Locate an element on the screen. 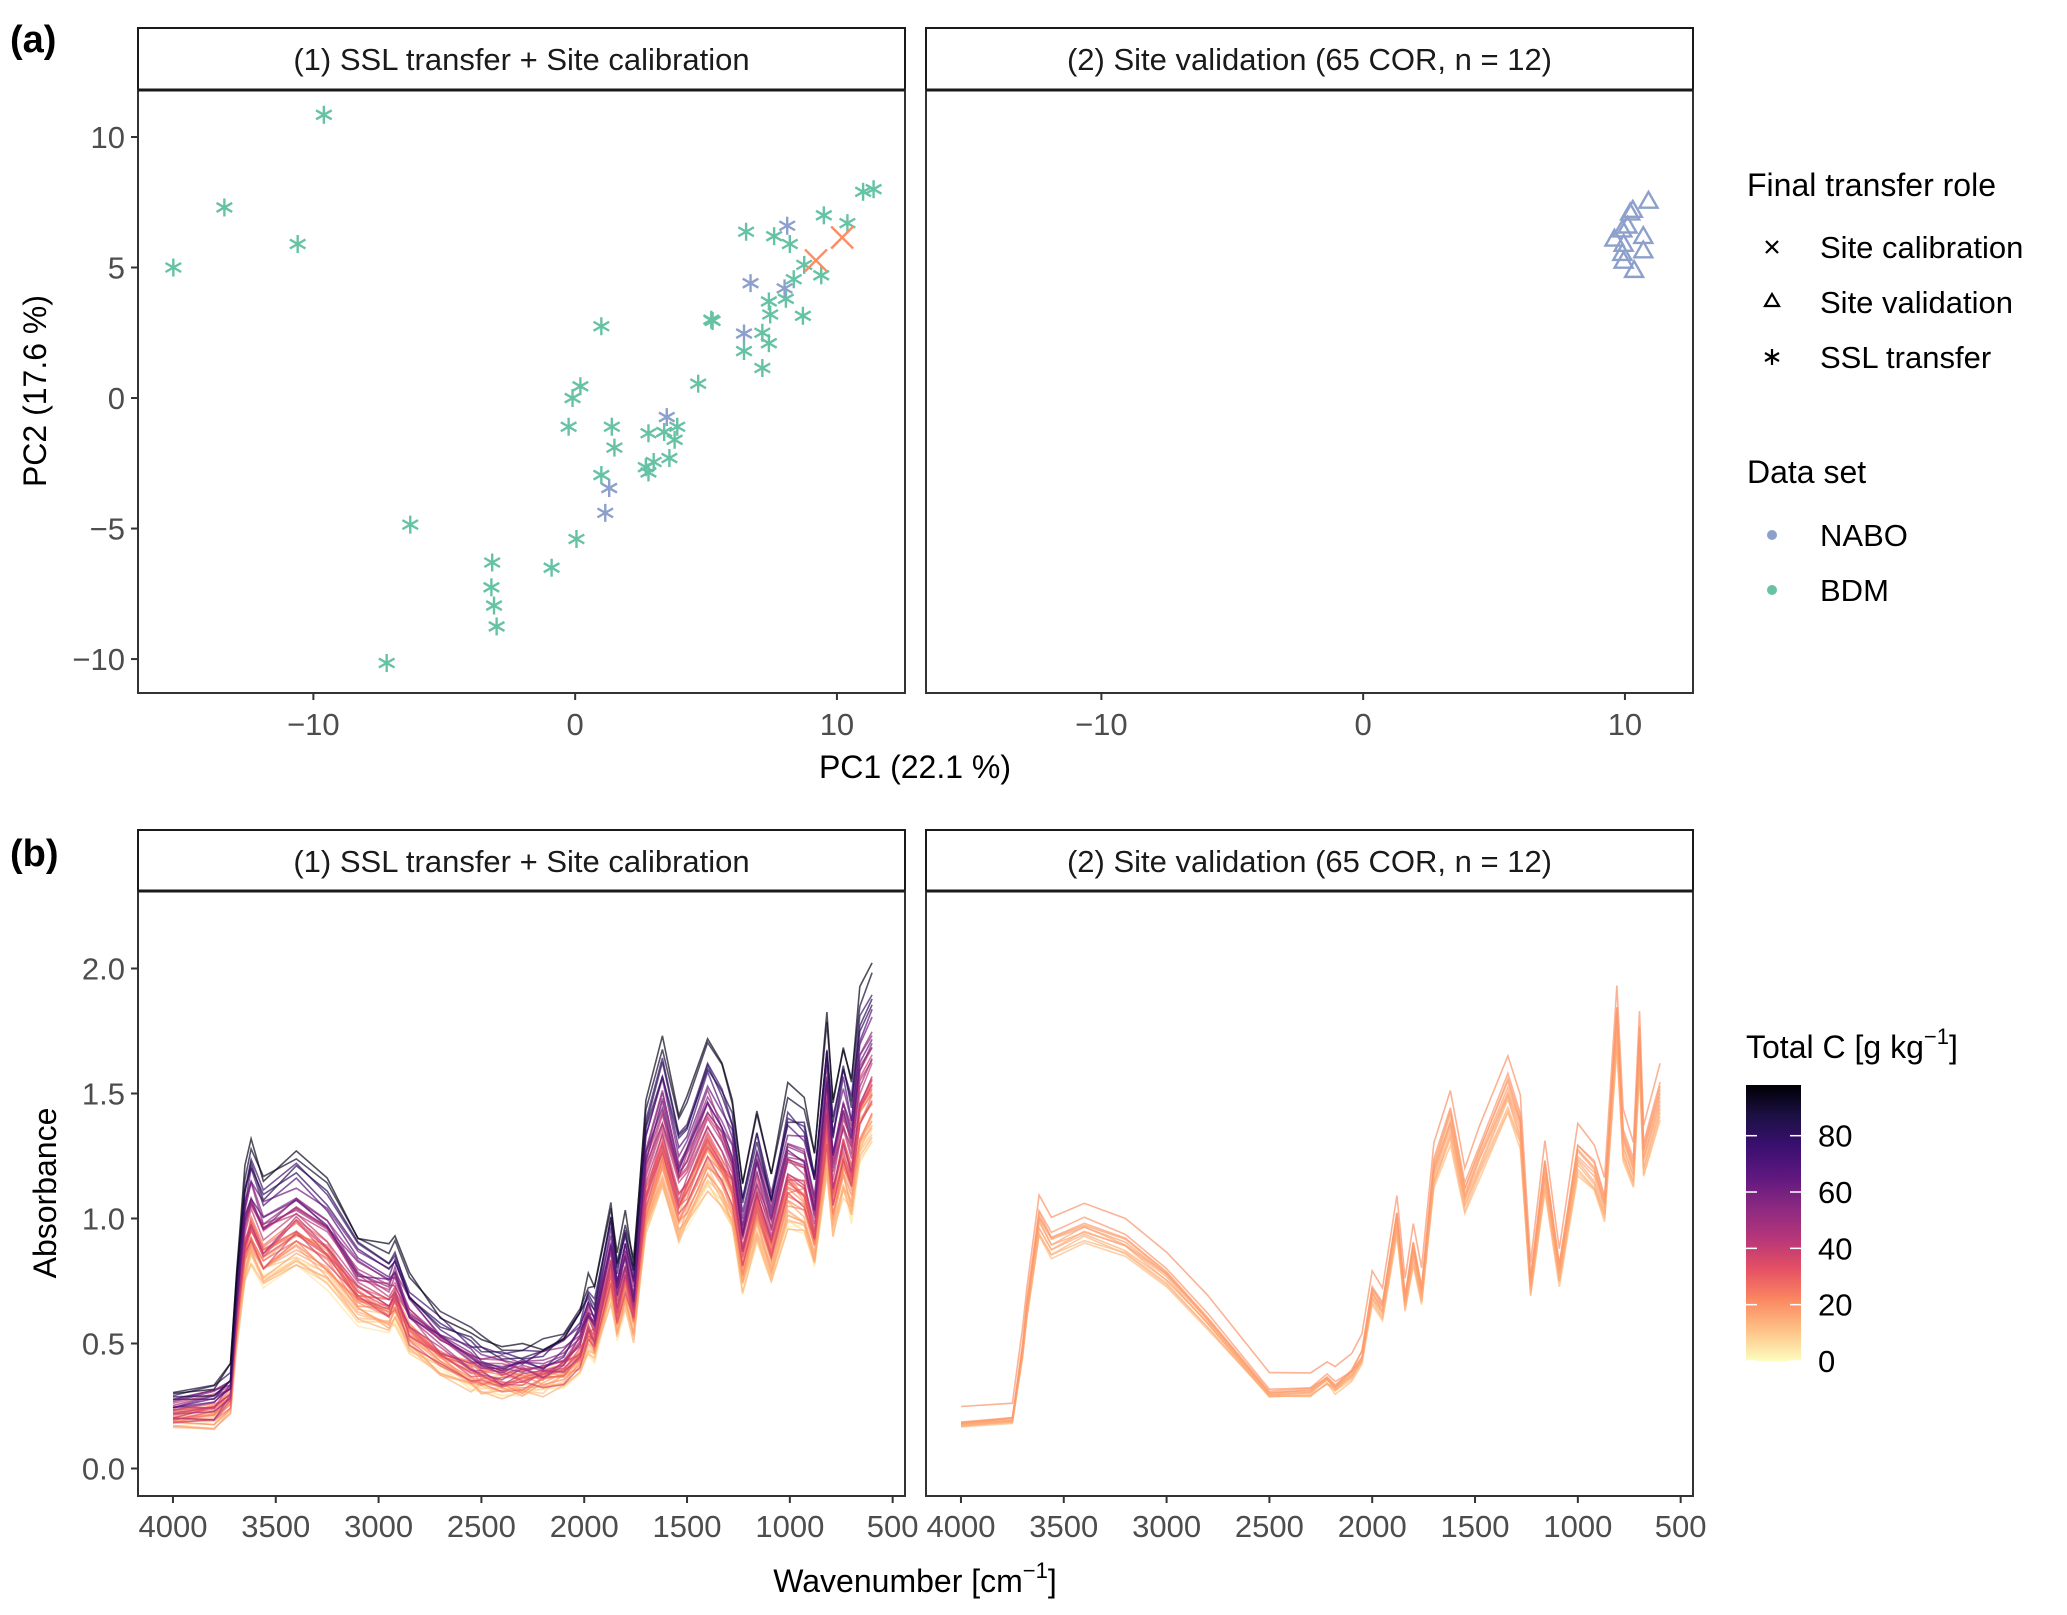  pca-facet-2-points is located at coordinates (1631, 234).